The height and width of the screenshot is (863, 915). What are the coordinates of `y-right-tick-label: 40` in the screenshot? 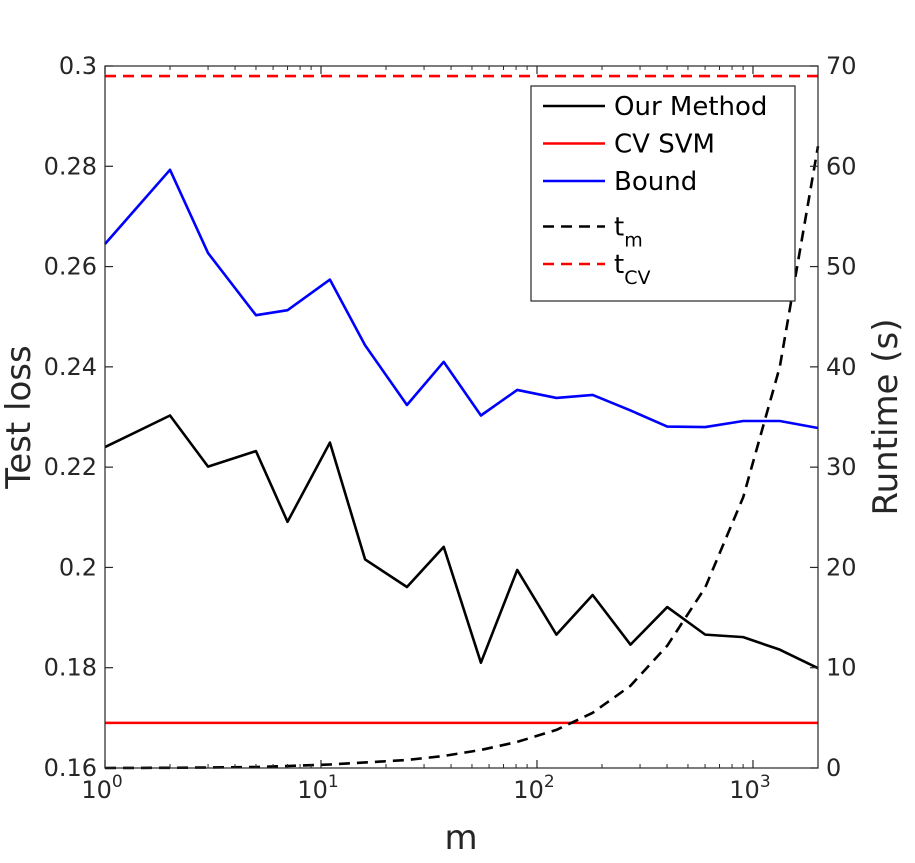 It's located at (841, 367).